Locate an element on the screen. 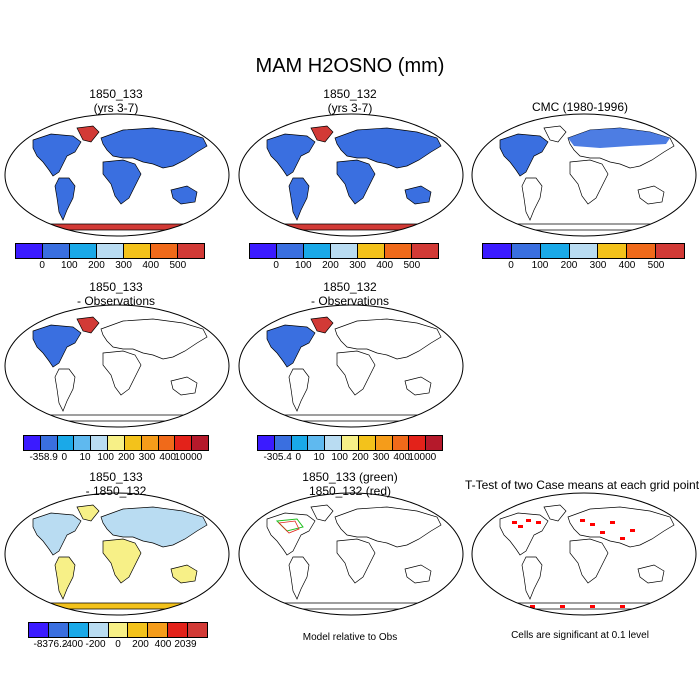  map-panel-contour is located at coordinates (351, 554).